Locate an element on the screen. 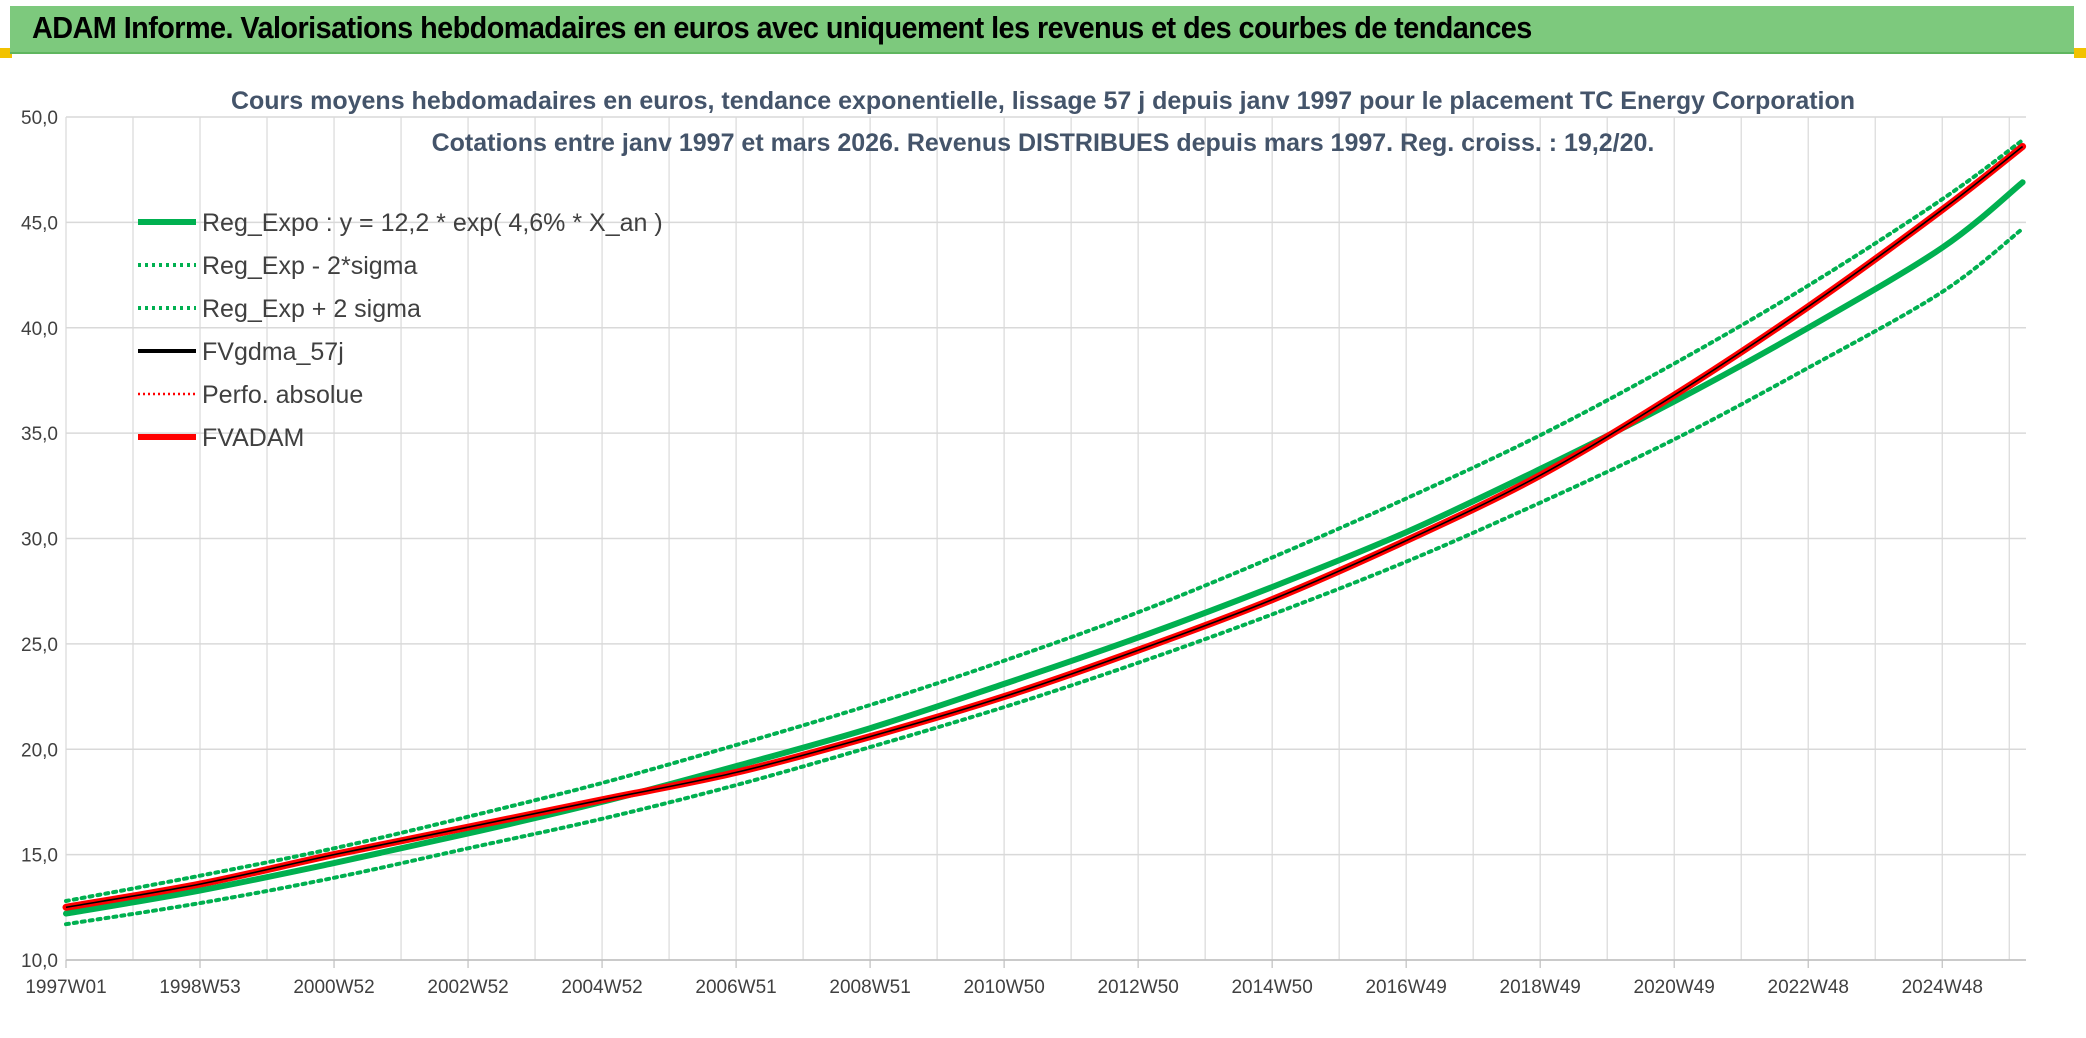 The width and height of the screenshot is (2086, 1038). x-tick-label: 2000W52 is located at coordinates (333, 987).